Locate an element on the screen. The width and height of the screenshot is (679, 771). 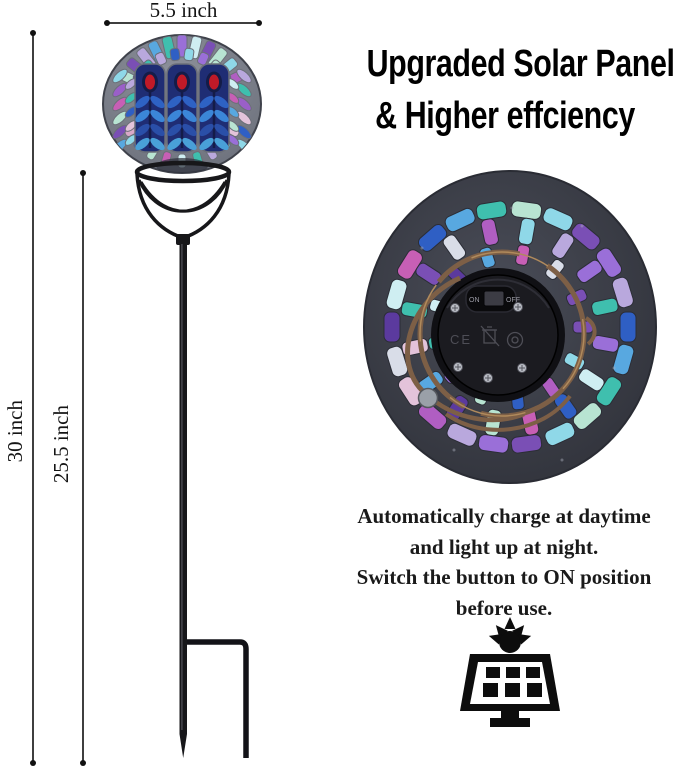
description-line-3: Switch the button to ON position is located at coordinates (504, 577).